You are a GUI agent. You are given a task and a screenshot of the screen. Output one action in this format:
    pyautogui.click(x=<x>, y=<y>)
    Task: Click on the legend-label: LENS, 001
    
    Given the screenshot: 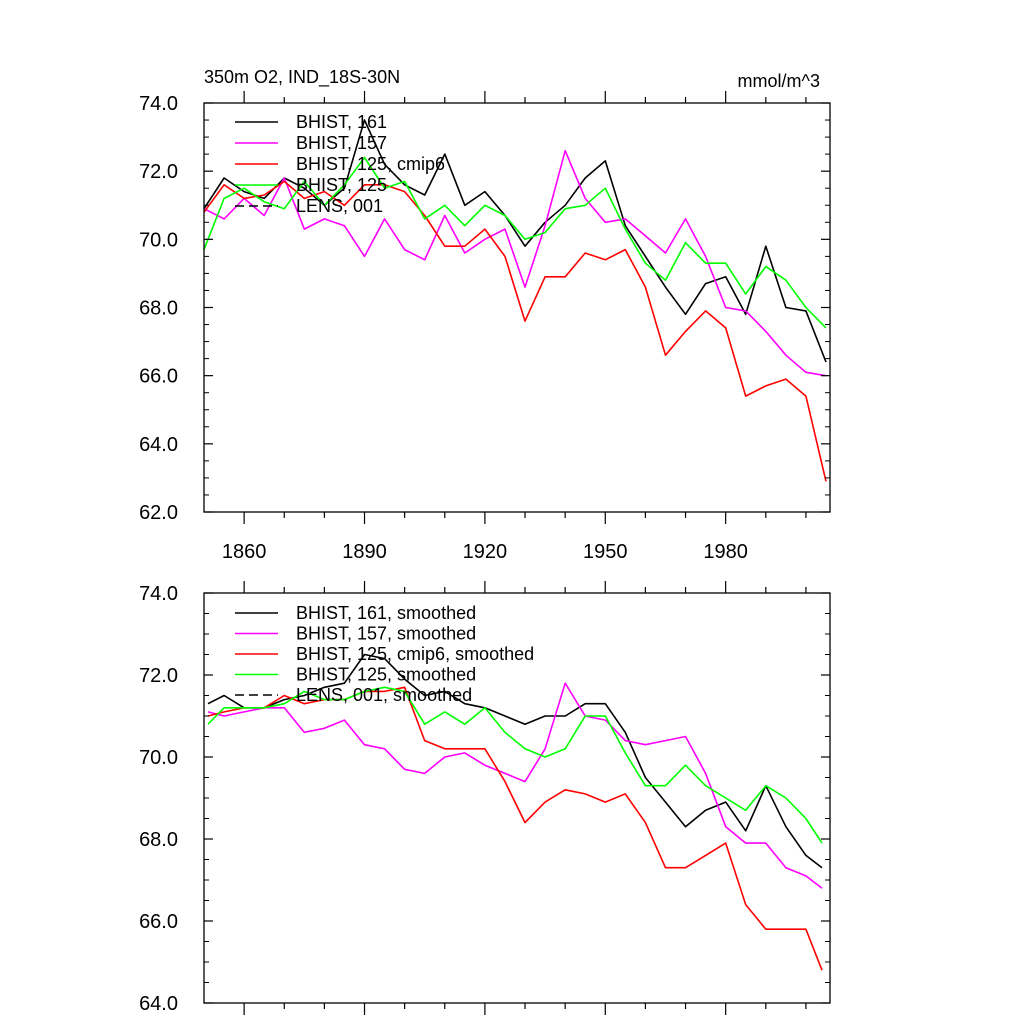 What is the action you would take?
    pyautogui.click(x=339, y=206)
    